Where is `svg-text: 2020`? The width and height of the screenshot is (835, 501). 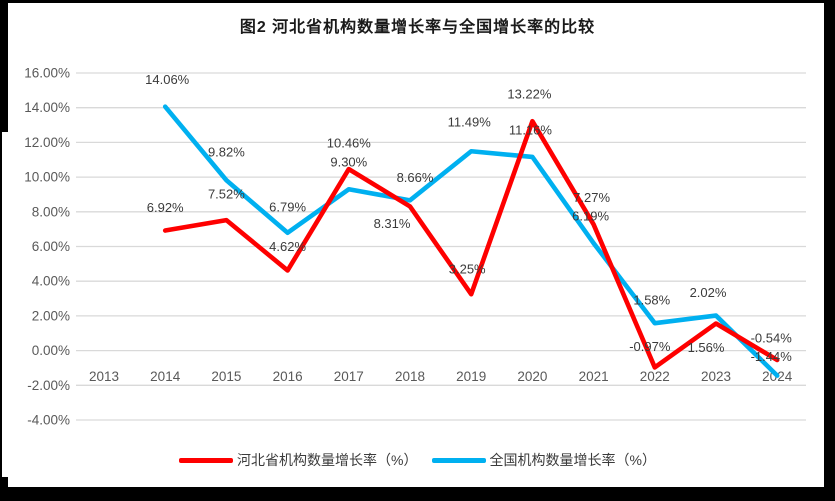 svg-text: 2020 is located at coordinates (532, 376).